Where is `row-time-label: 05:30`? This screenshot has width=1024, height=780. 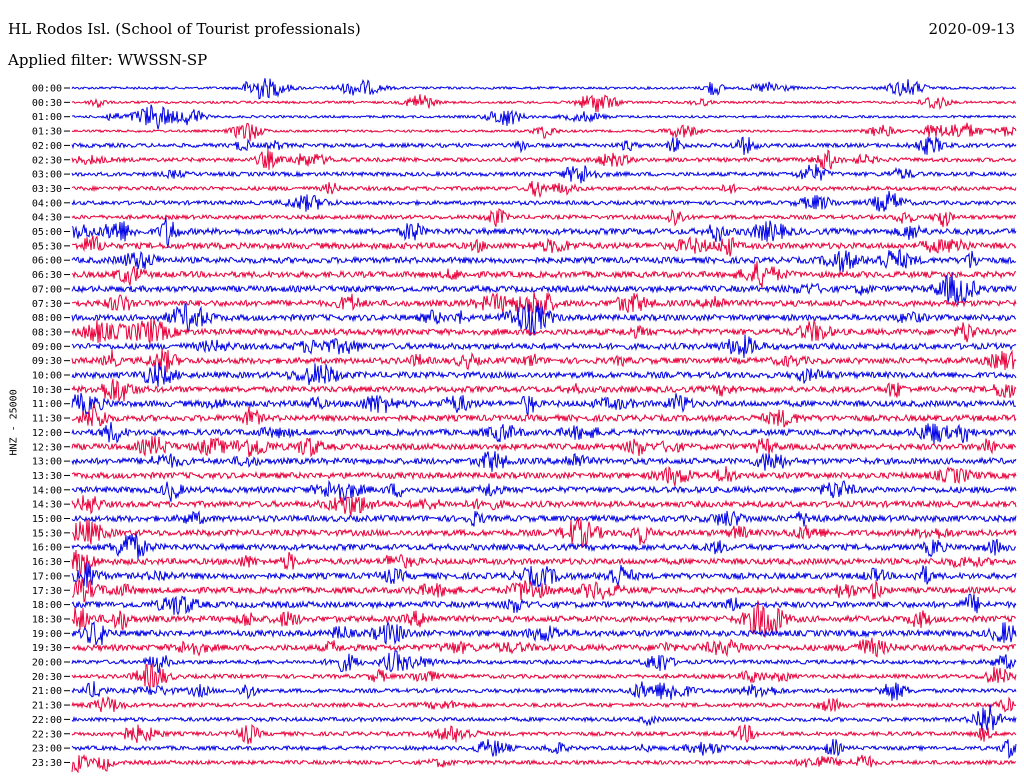
row-time-label: 05:30 is located at coordinates (47, 246).